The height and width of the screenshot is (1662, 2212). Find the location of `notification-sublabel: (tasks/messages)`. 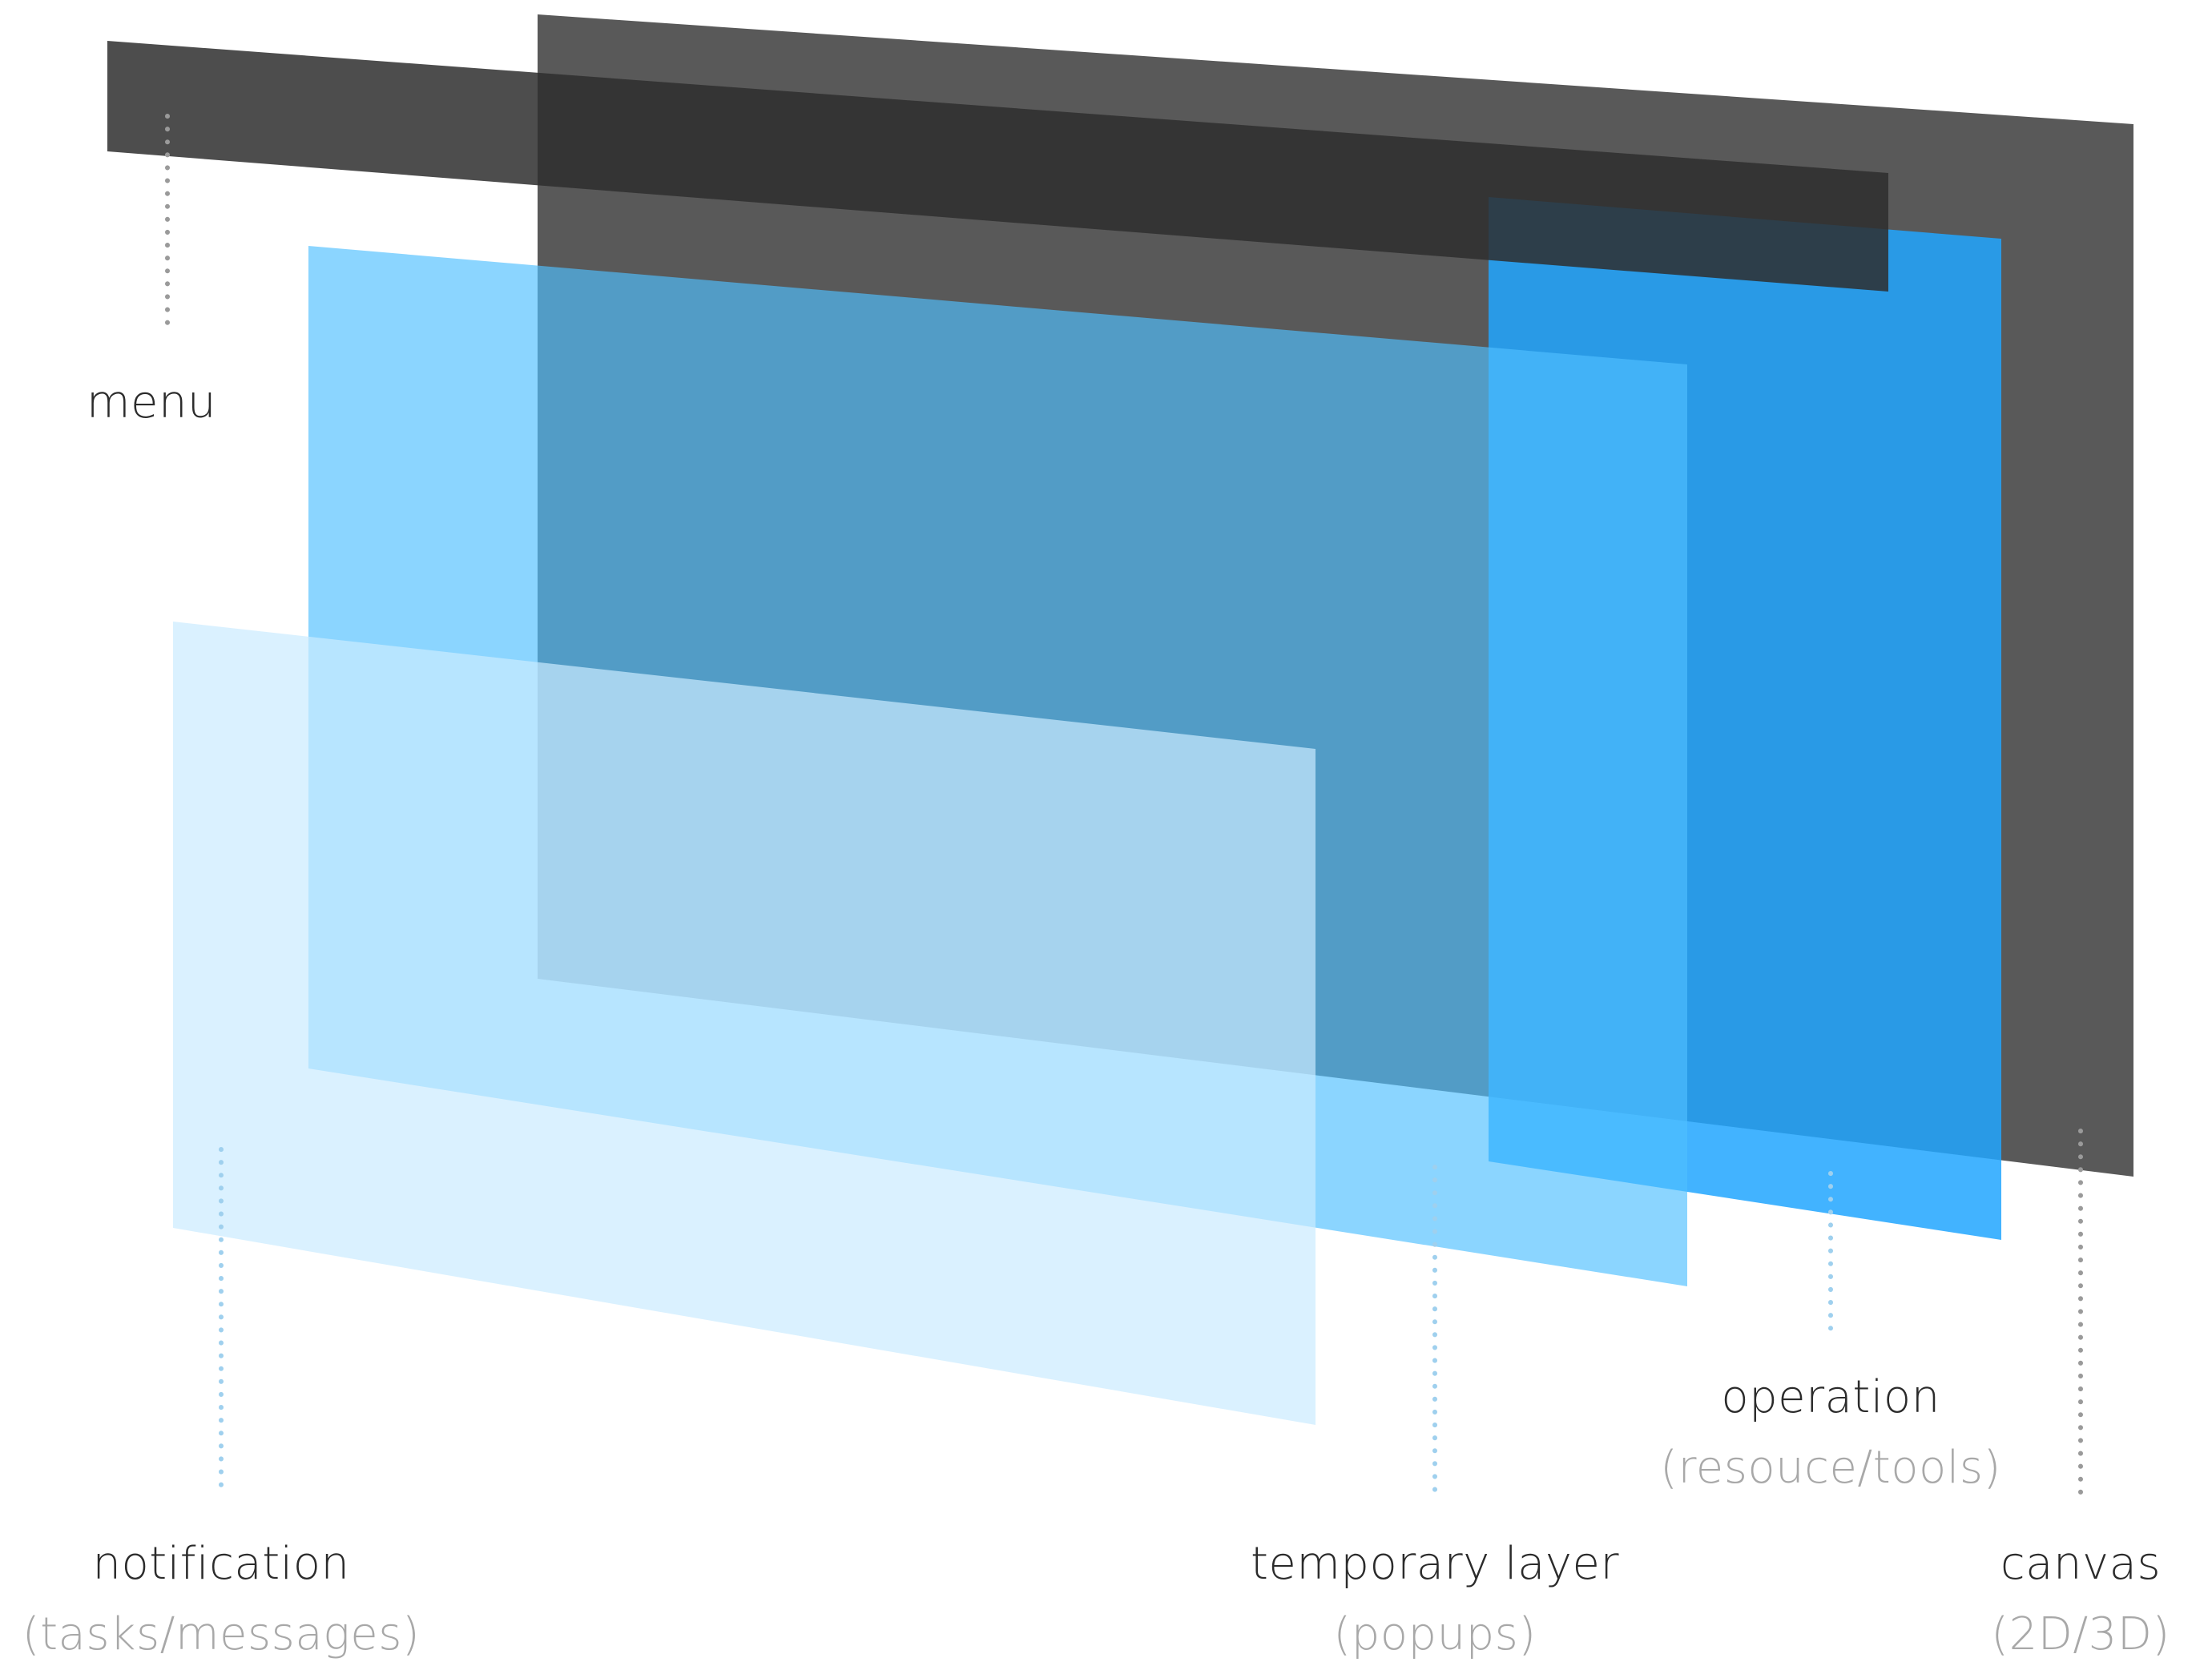

notification-sublabel: (tasks/messages) is located at coordinates (221, 1634).